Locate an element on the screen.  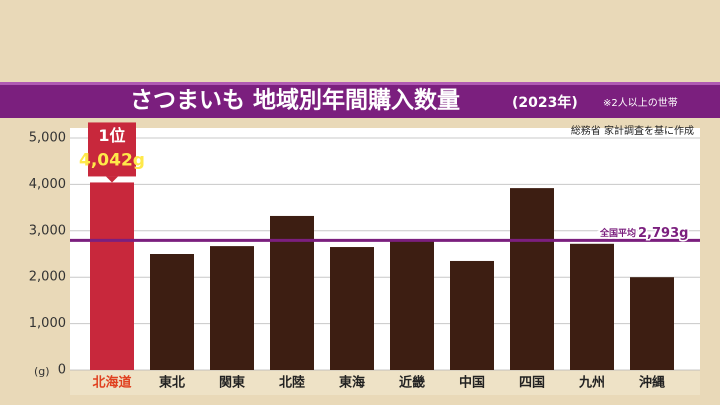
title-band-edge is located at coordinates (360, 83).